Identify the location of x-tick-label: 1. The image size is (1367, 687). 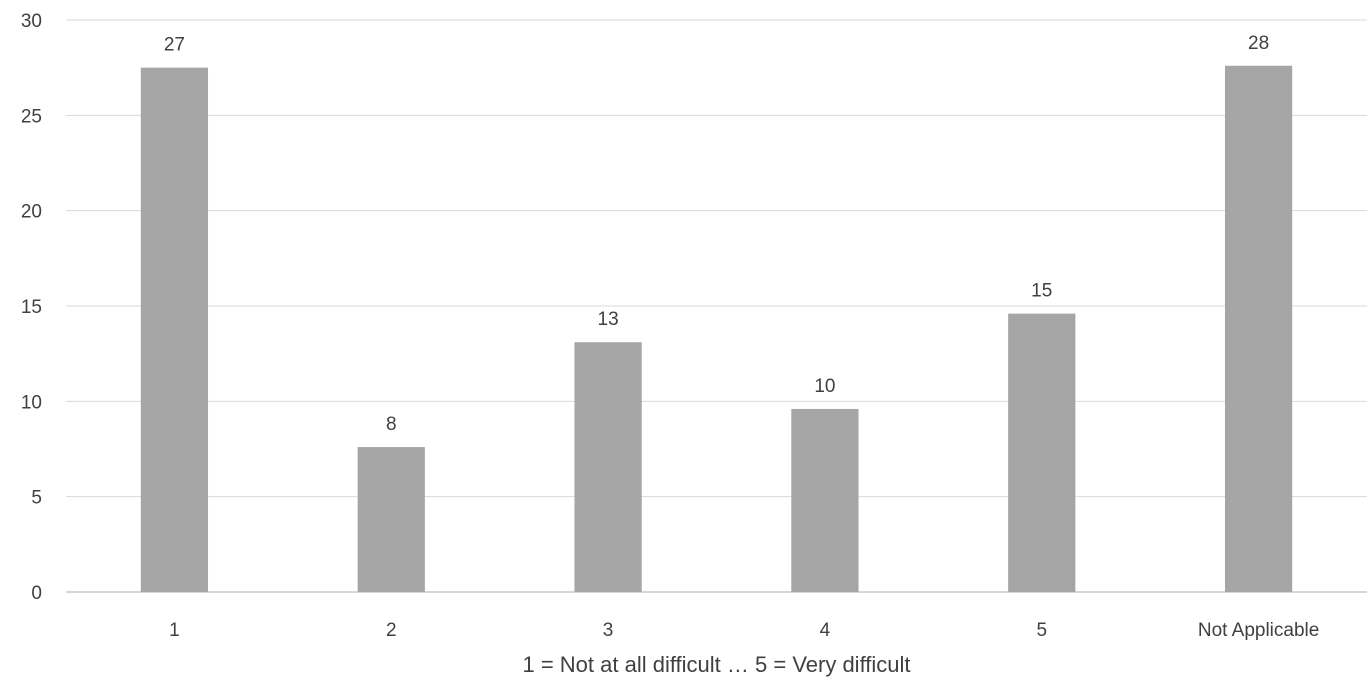
(174, 630).